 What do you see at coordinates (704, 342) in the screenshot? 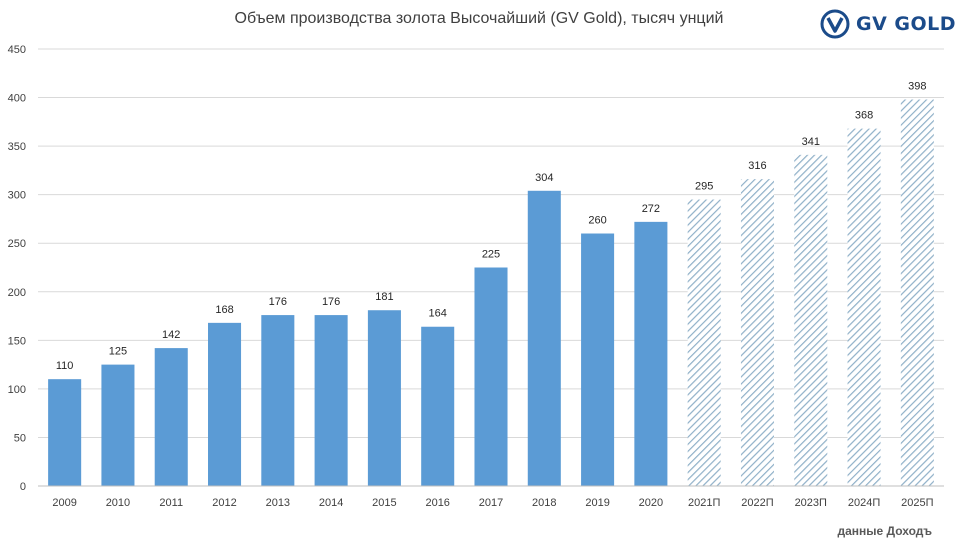
I see `bar-forecast-2021П` at bounding box center [704, 342].